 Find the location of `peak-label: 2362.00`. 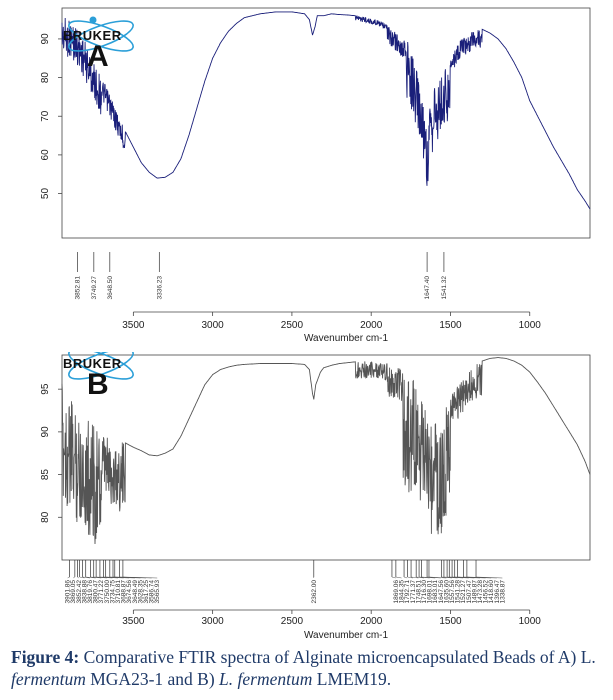

peak-label: 2362.00 is located at coordinates (314, 592).